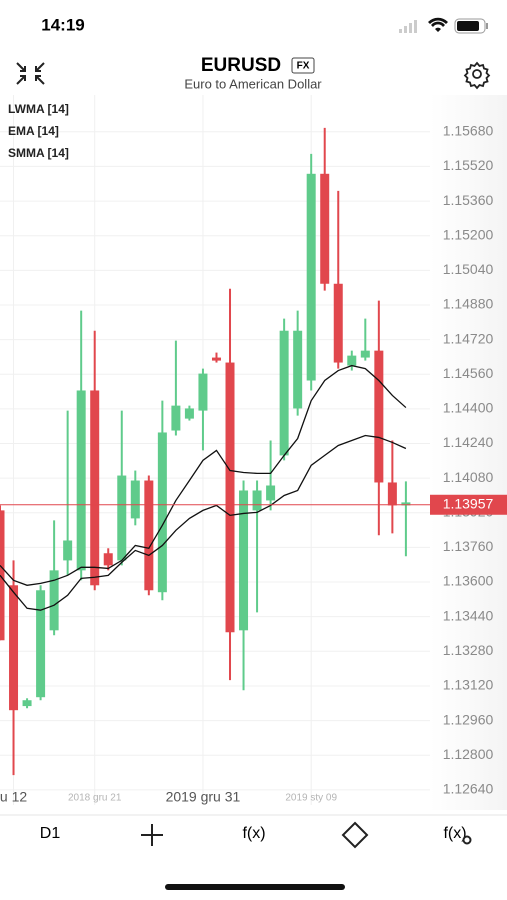 Image resolution: width=507 pixels, height=900 pixels. Describe the element at coordinates (203, 797) in the screenshot. I see `x-tick-label: 2019 gru 31` at that location.